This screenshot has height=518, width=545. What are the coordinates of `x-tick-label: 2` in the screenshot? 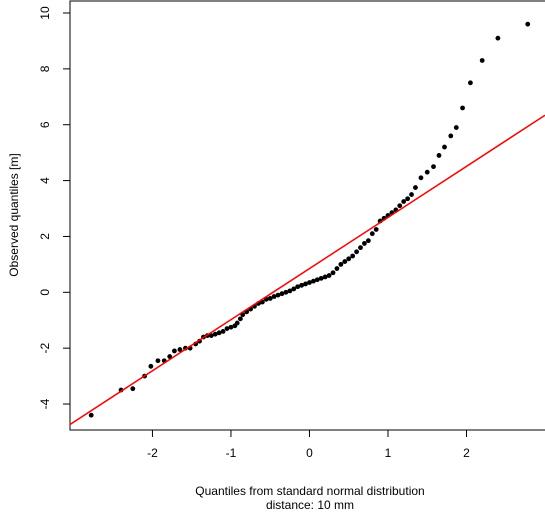 It's located at (466, 453).